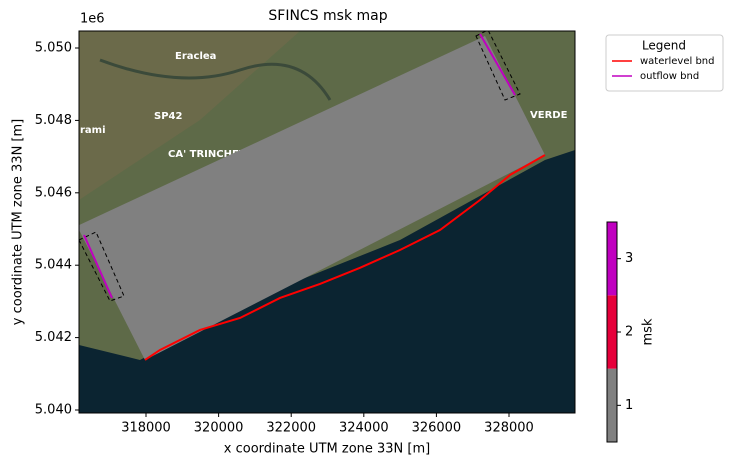  I want to click on legend-box, so click(664, 63).